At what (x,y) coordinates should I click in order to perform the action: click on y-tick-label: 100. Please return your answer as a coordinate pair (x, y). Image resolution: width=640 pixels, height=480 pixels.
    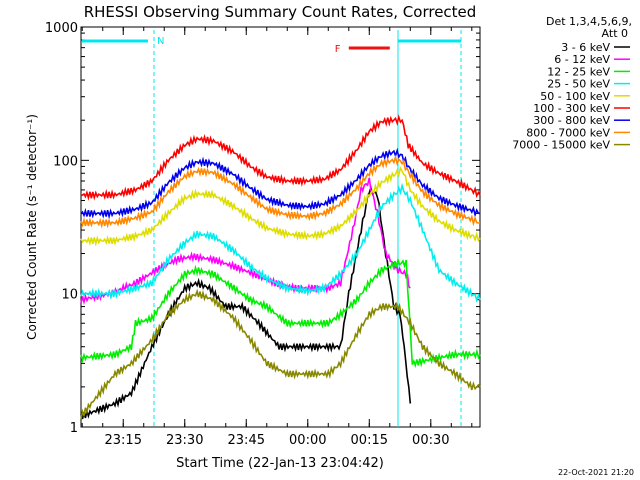
    Looking at the image, I should click on (65, 161).